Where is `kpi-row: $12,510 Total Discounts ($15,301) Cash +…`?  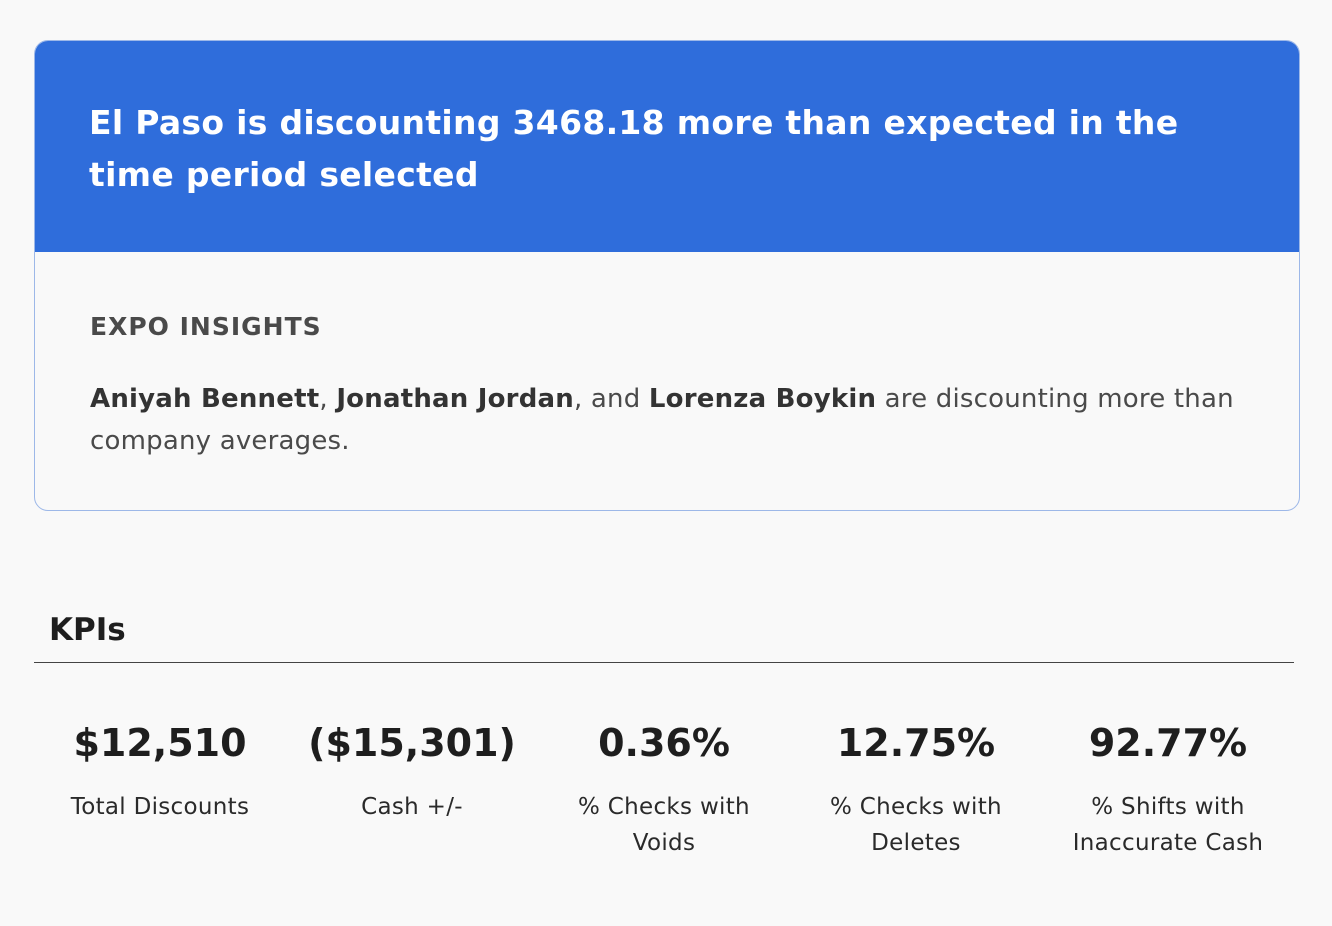
kpi-row: $12,510 Total Discounts ($15,301) Cash +… is located at coordinates (664, 788).